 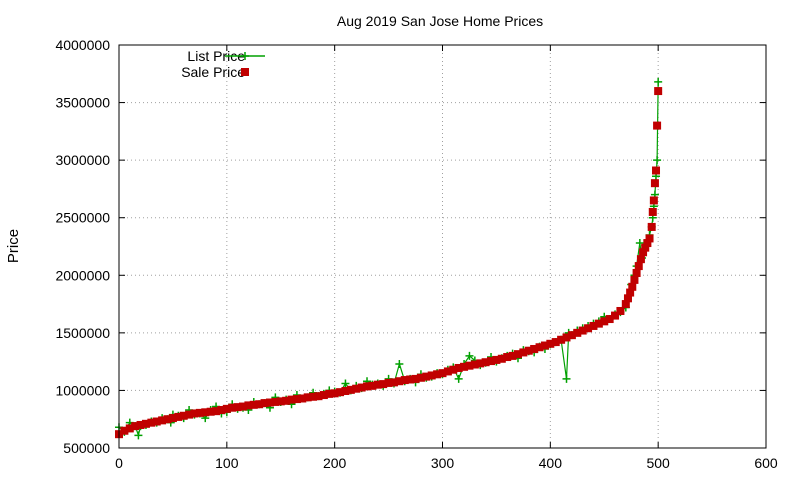 What do you see at coordinates (443, 463) in the screenshot?
I see `x-tick-label: 300` at bounding box center [443, 463].